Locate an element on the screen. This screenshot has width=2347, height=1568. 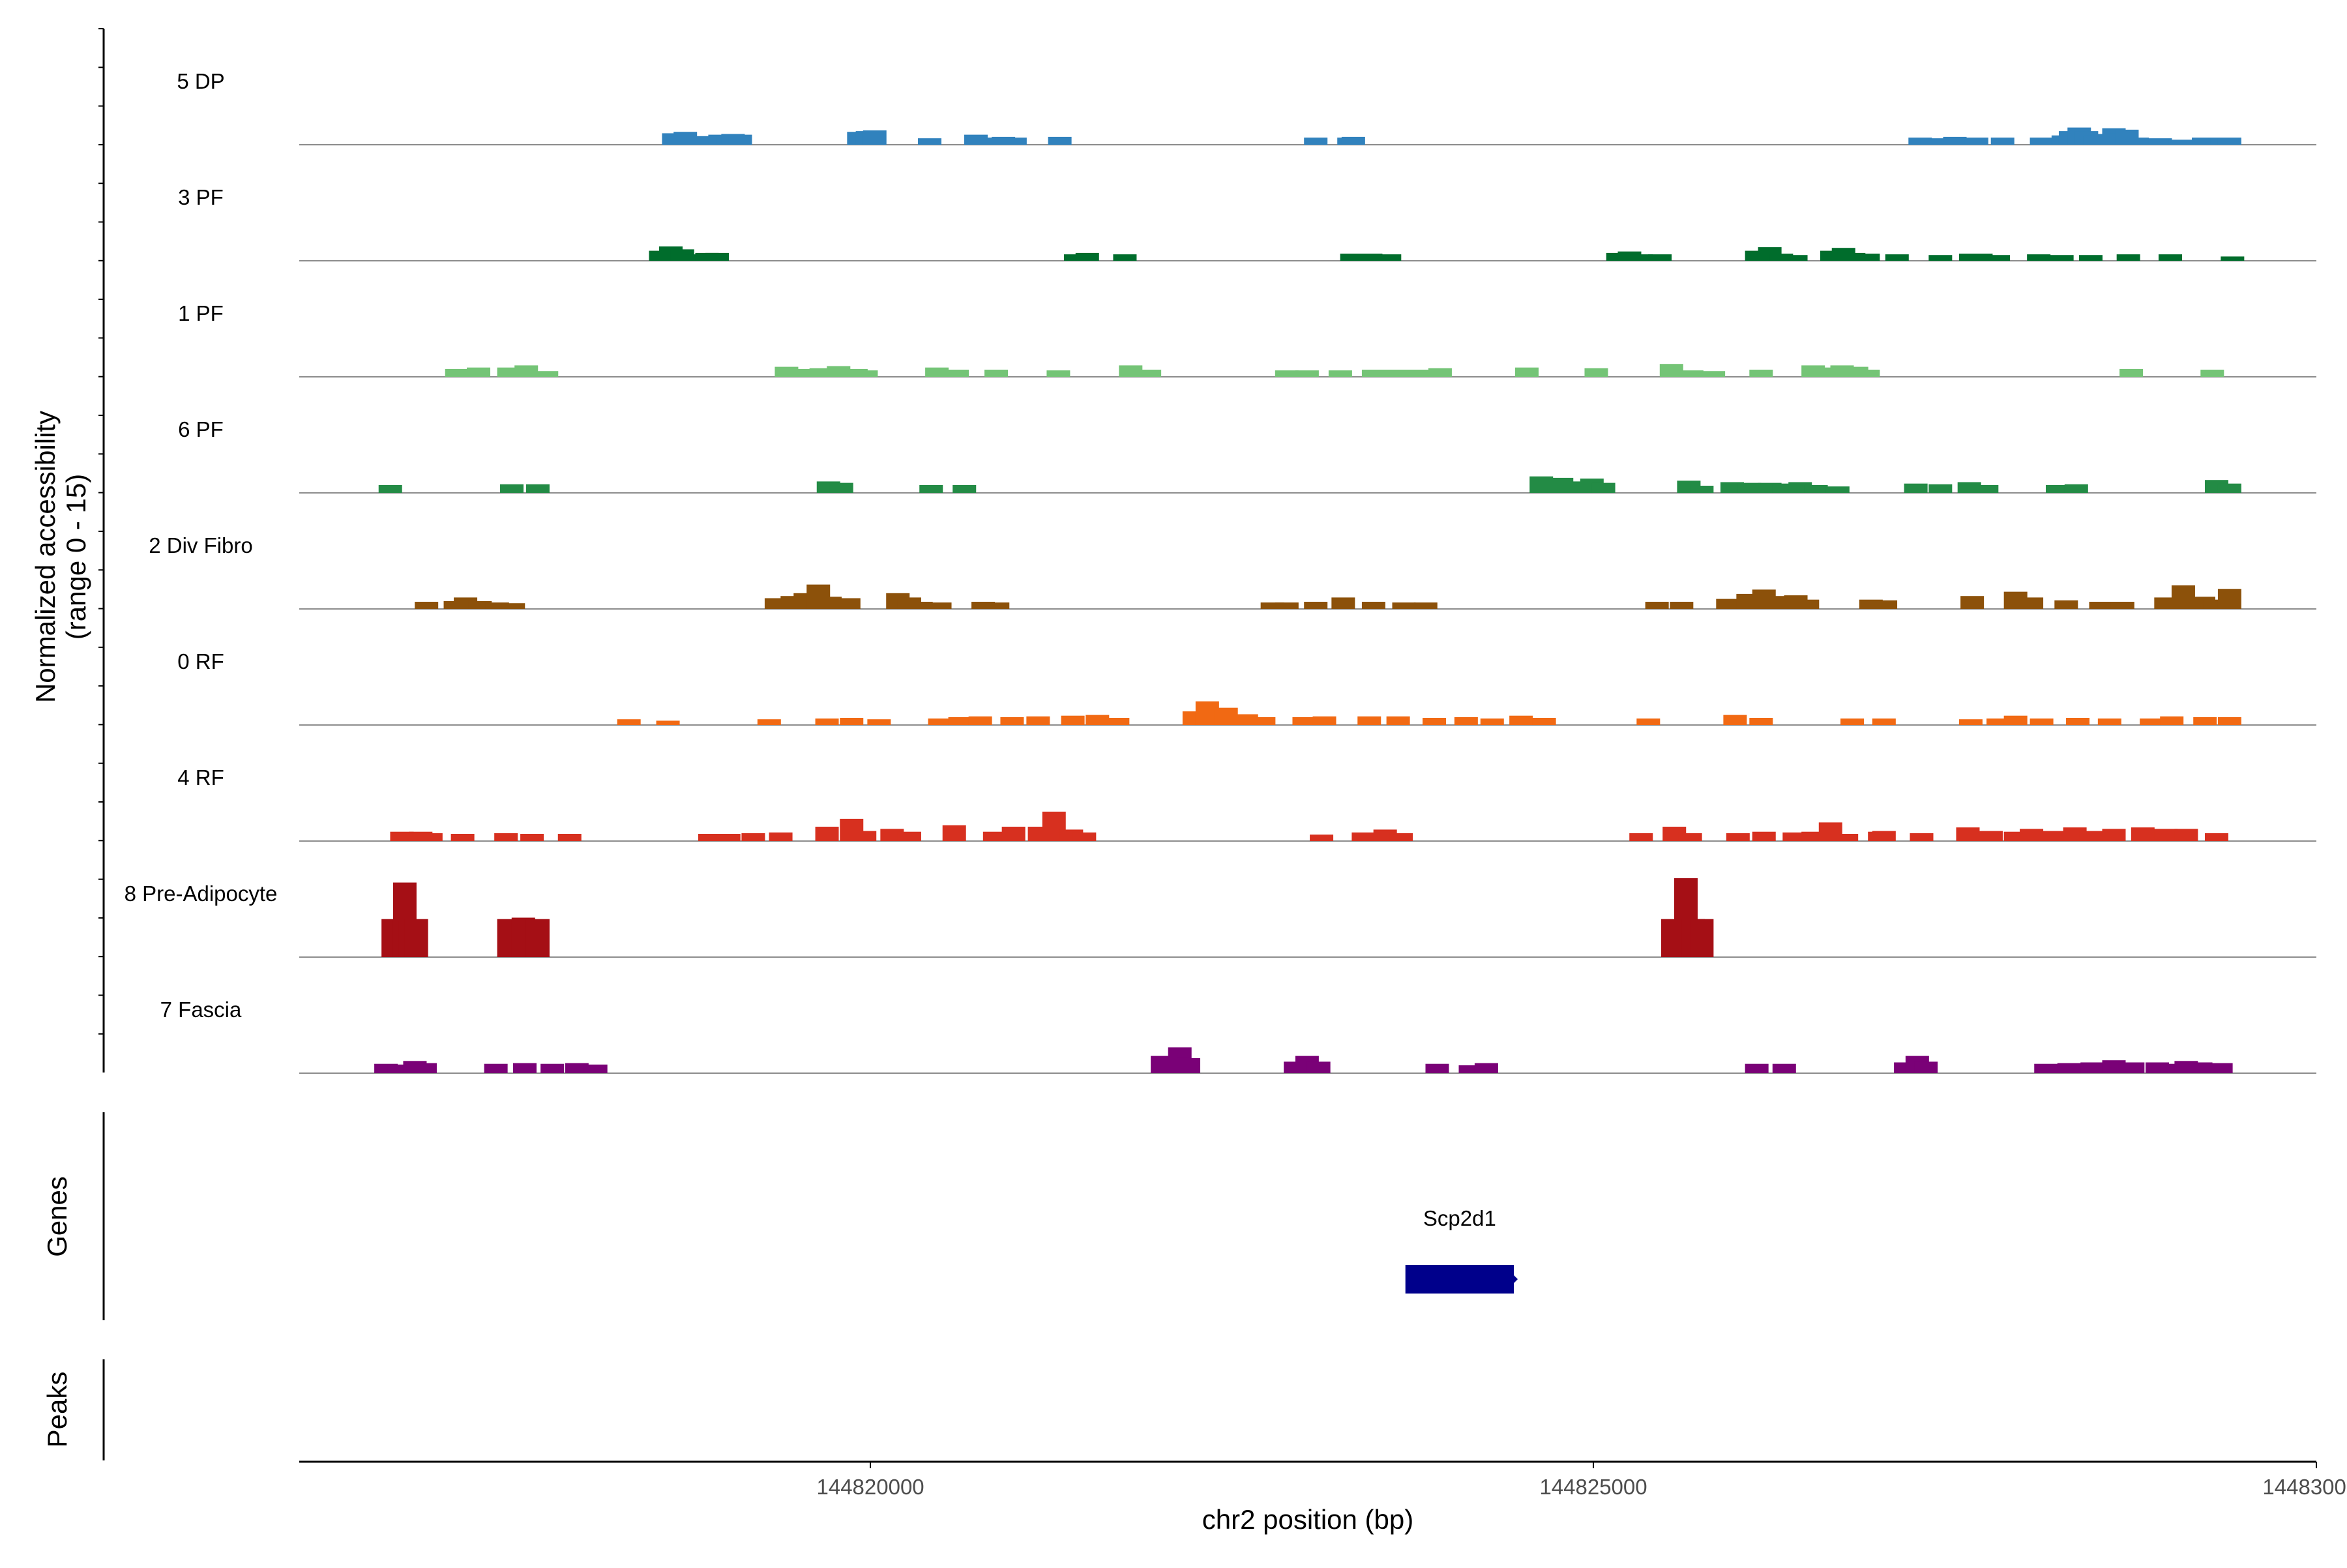
peaks-track-label: Peaks is located at coordinates (57, 1410).